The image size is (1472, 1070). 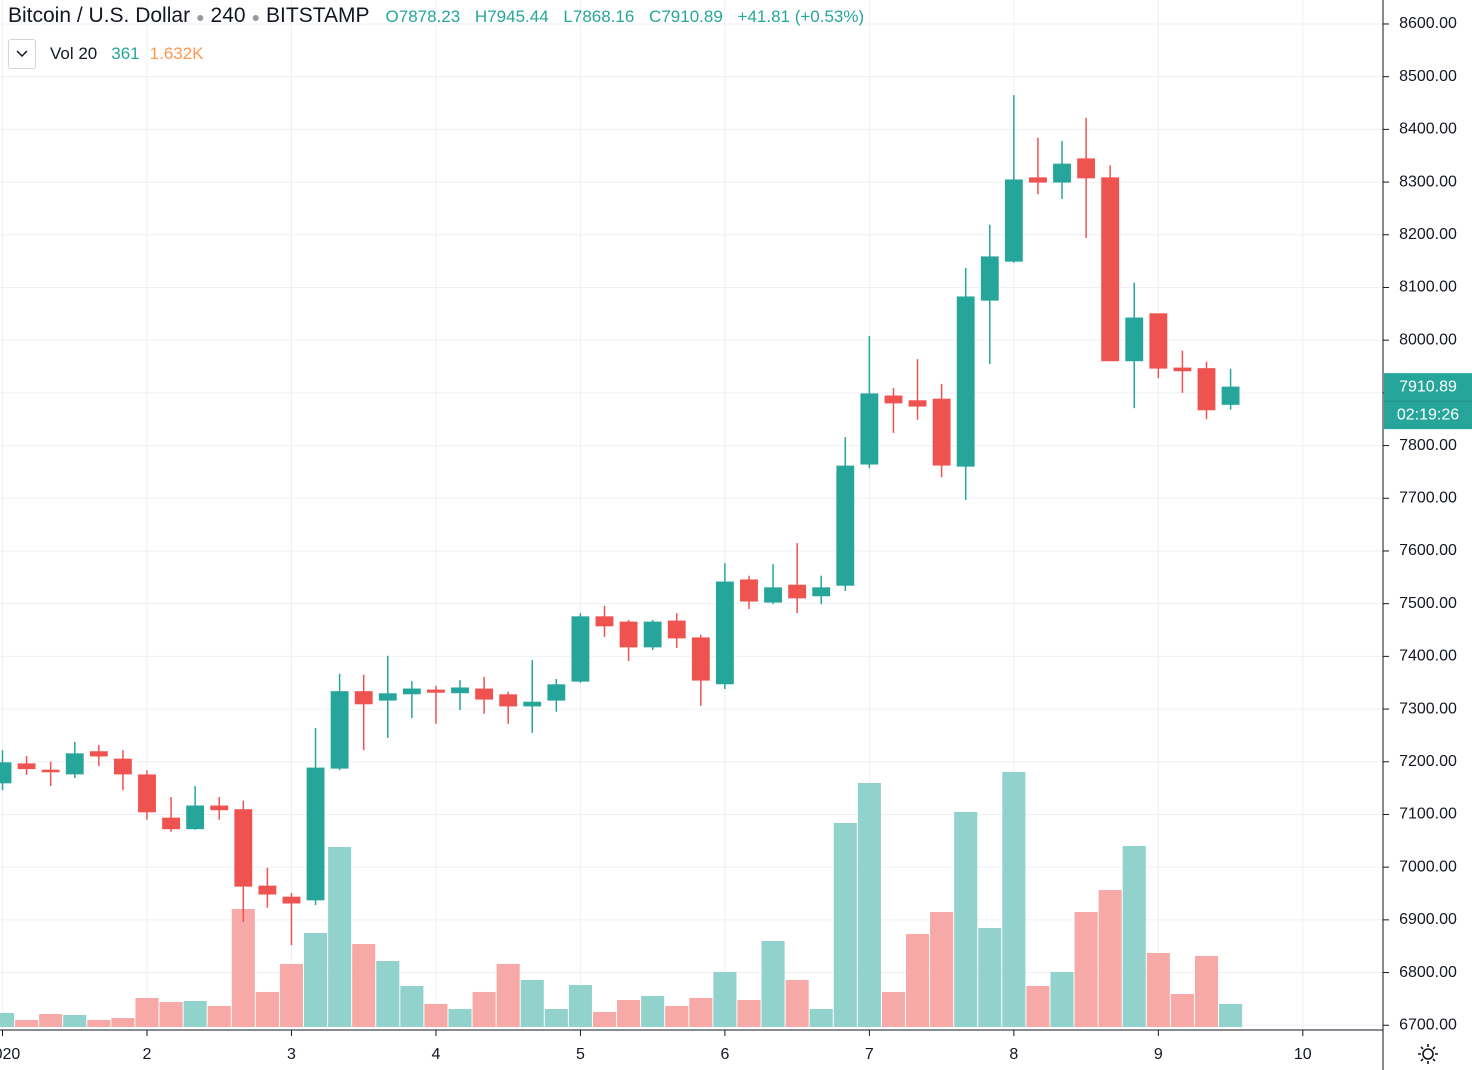 I want to click on symbol-title: Bitcoin / U.S. Dollar, so click(x=99, y=15).